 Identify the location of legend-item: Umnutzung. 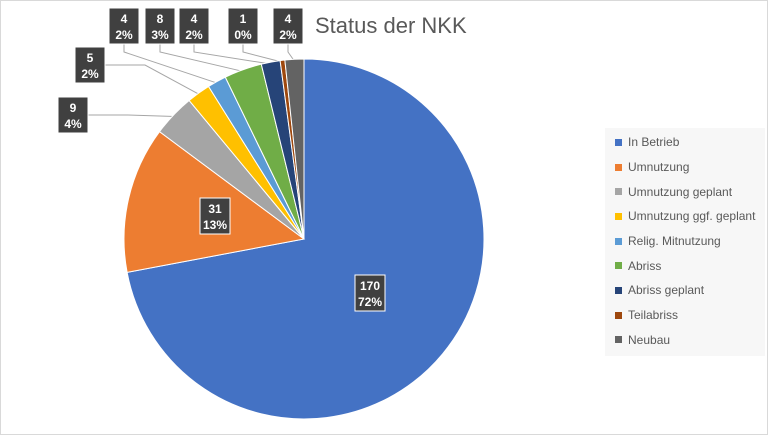
(685, 167).